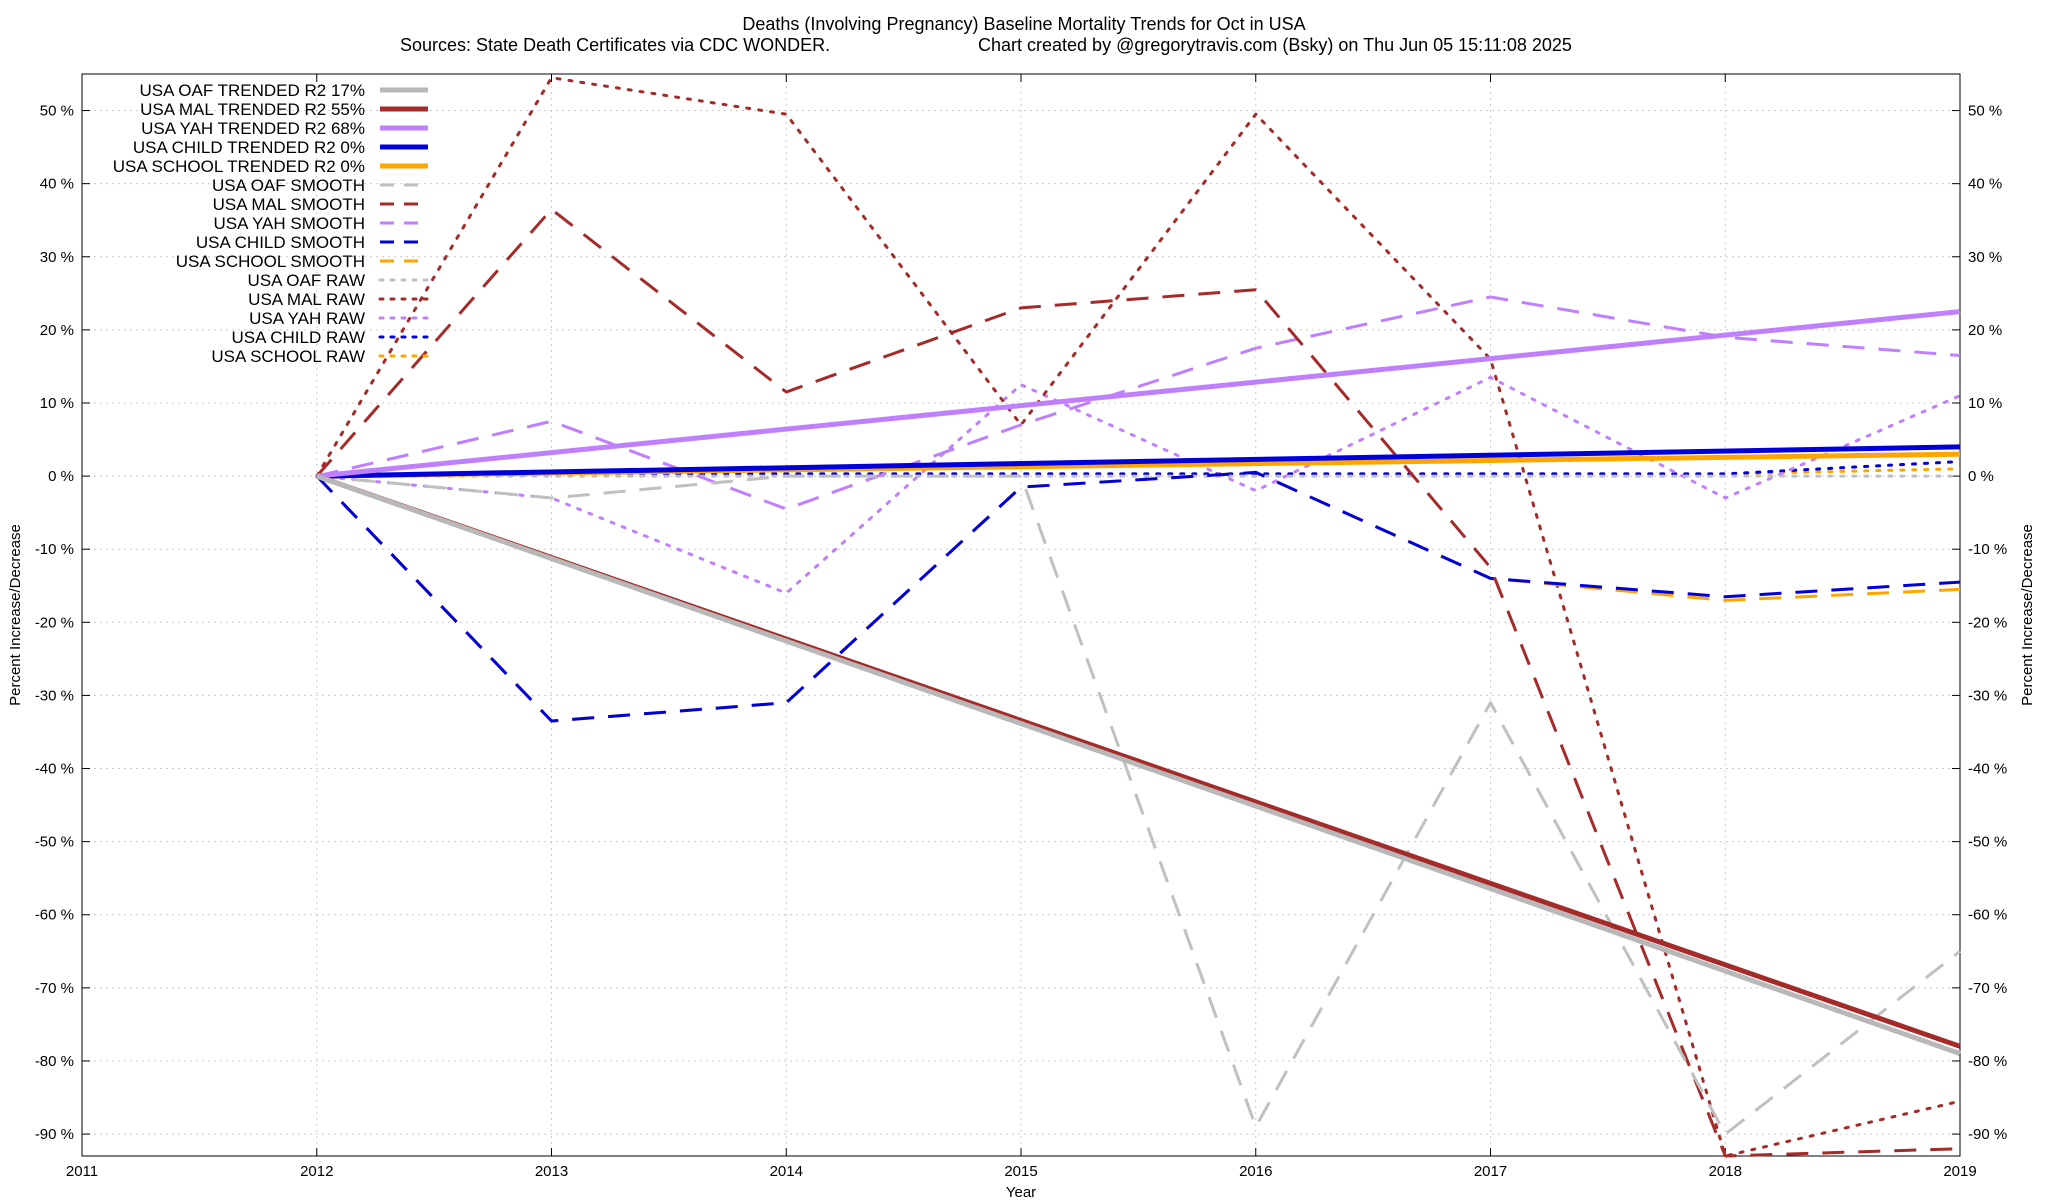 This screenshot has width=2048, height=1200. What do you see at coordinates (1987, 695) in the screenshot?
I see `y-tick-label-right: -30 %` at bounding box center [1987, 695].